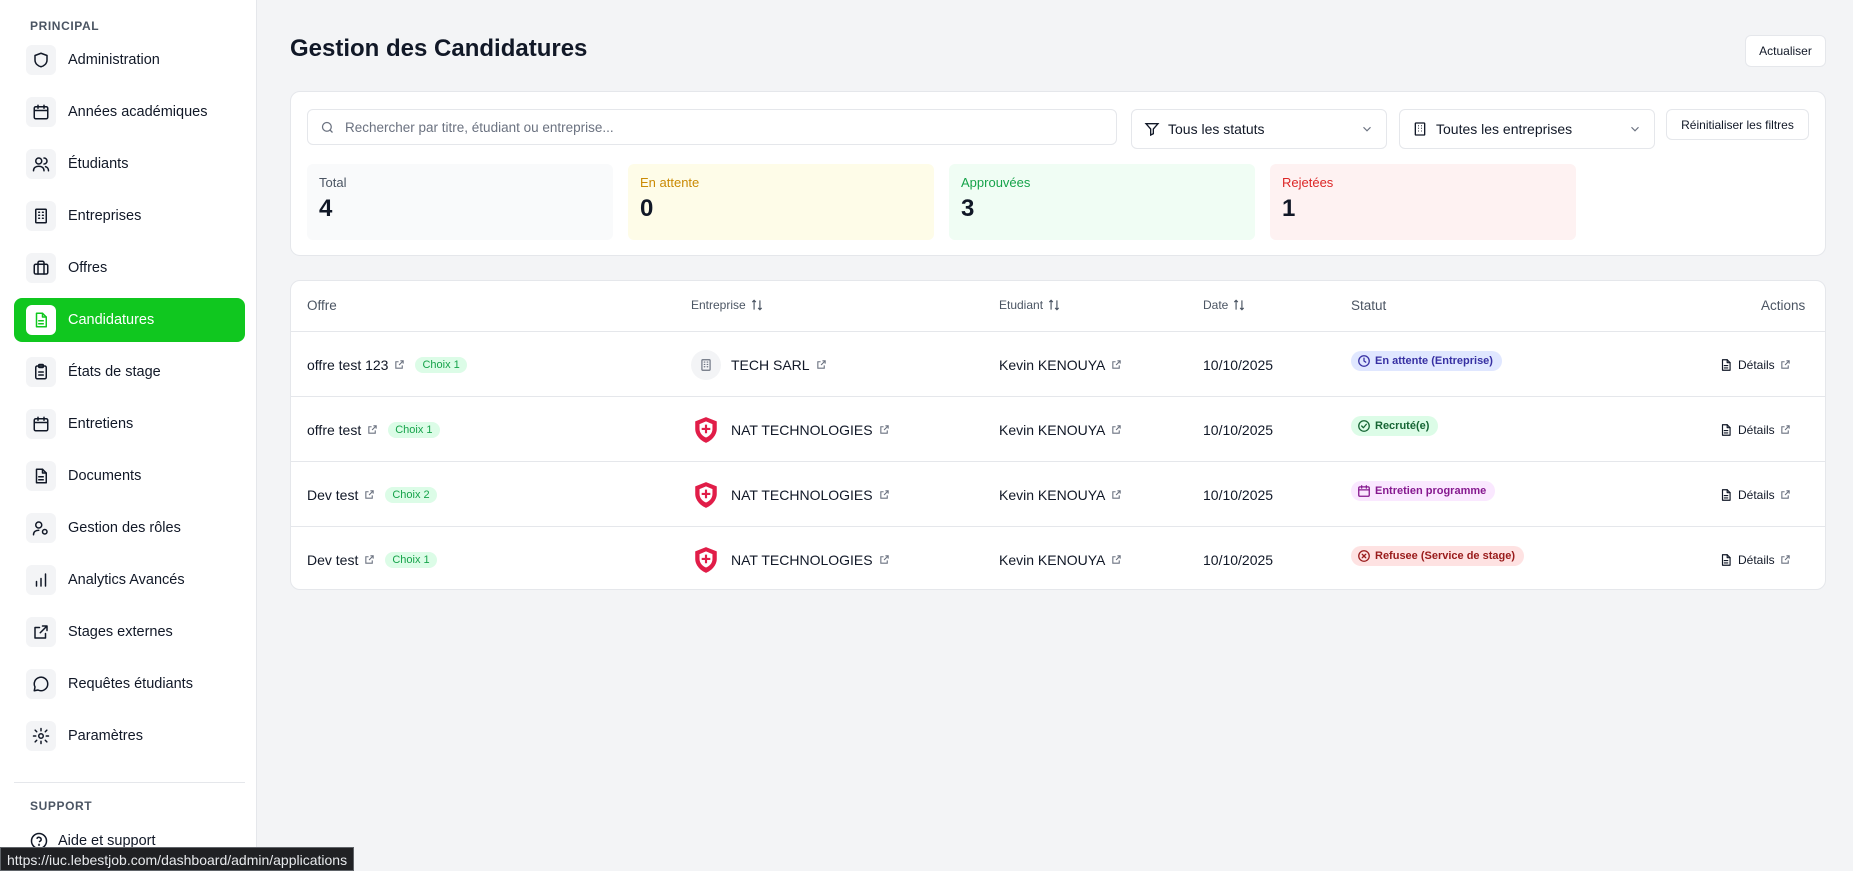 This screenshot has width=1853, height=871. What do you see at coordinates (129, 736) in the screenshot?
I see `sidebar-item-14: Paramètres` at bounding box center [129, 736].